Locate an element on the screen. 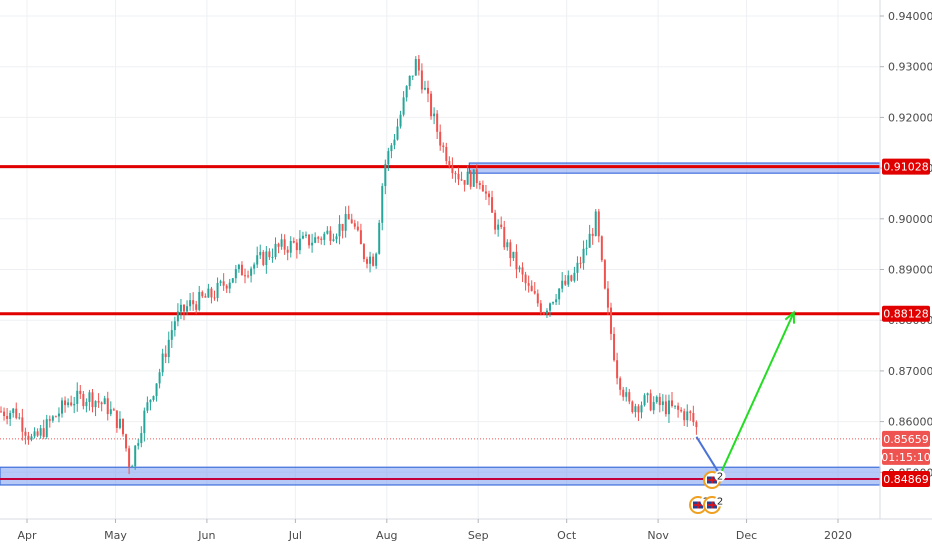  price-tick-label: 0.92000 is located at coordinates (910, 117).